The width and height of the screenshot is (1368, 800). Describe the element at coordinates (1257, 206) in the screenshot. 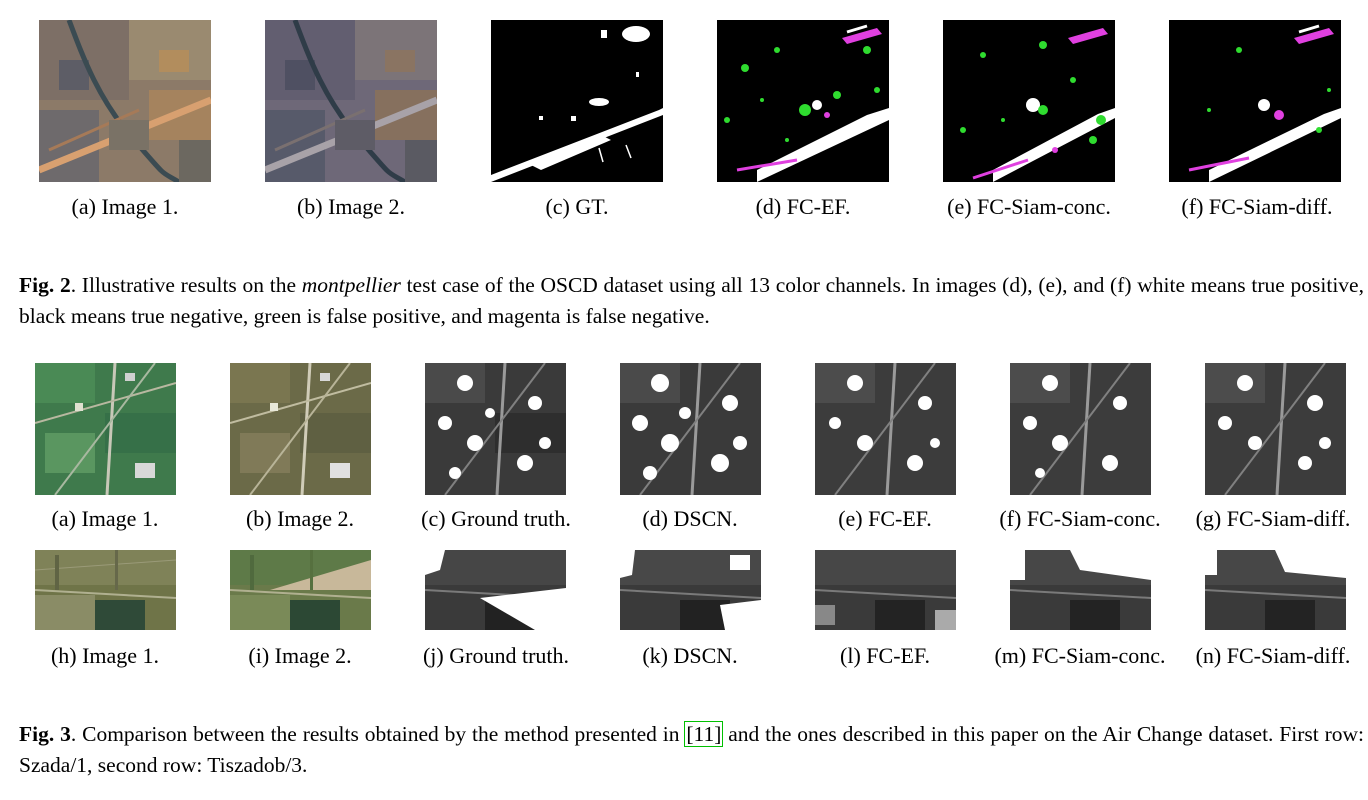

I see `fig2-caption-f: (f) FC-Siam-diff.` at that location.